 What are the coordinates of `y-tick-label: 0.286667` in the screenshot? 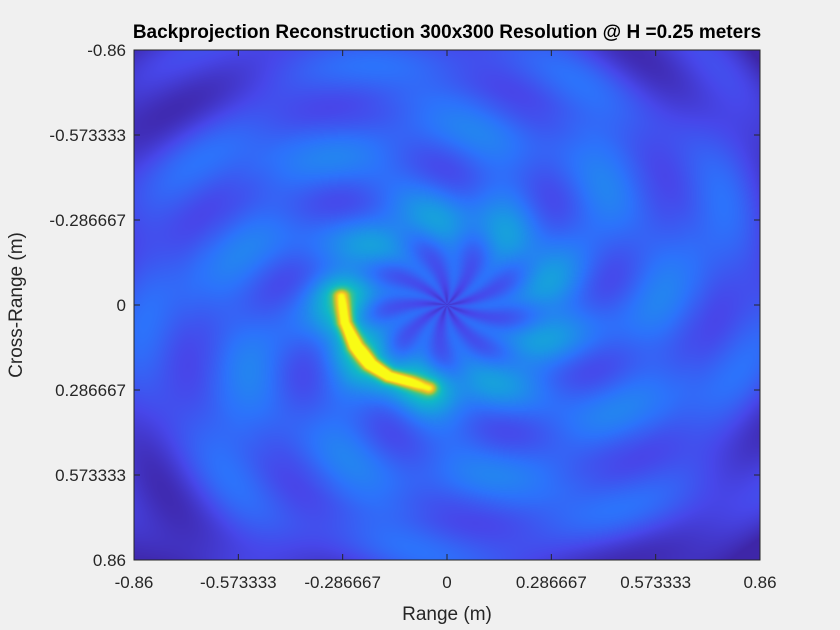 It's located at (90, 390).